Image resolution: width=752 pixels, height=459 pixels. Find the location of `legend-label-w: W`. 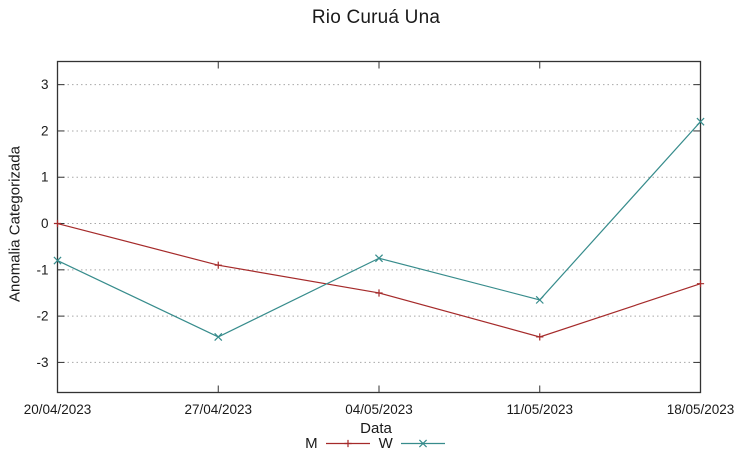

legend-label-w: W is located at coordinates (385, 443).